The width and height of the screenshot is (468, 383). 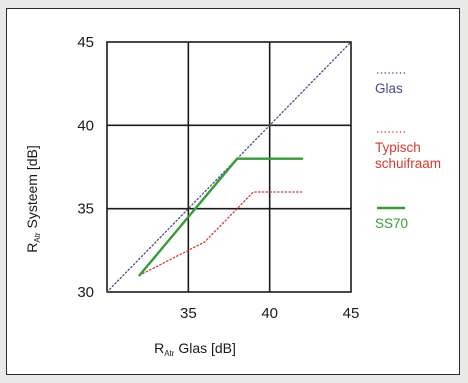 What do you see at coordinates (188, 313) in the screenshot?
I see `x-tick-label: 35` at bounding box center [188, 313].